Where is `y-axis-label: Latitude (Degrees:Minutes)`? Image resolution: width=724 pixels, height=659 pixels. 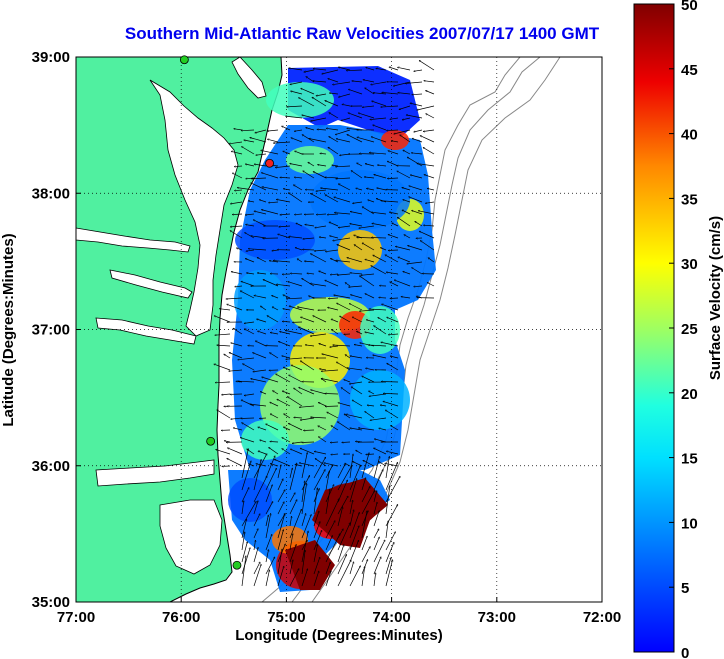
y-axis-label: Latitude (Degrees:Minutes) is located at coordinates (8, 329).